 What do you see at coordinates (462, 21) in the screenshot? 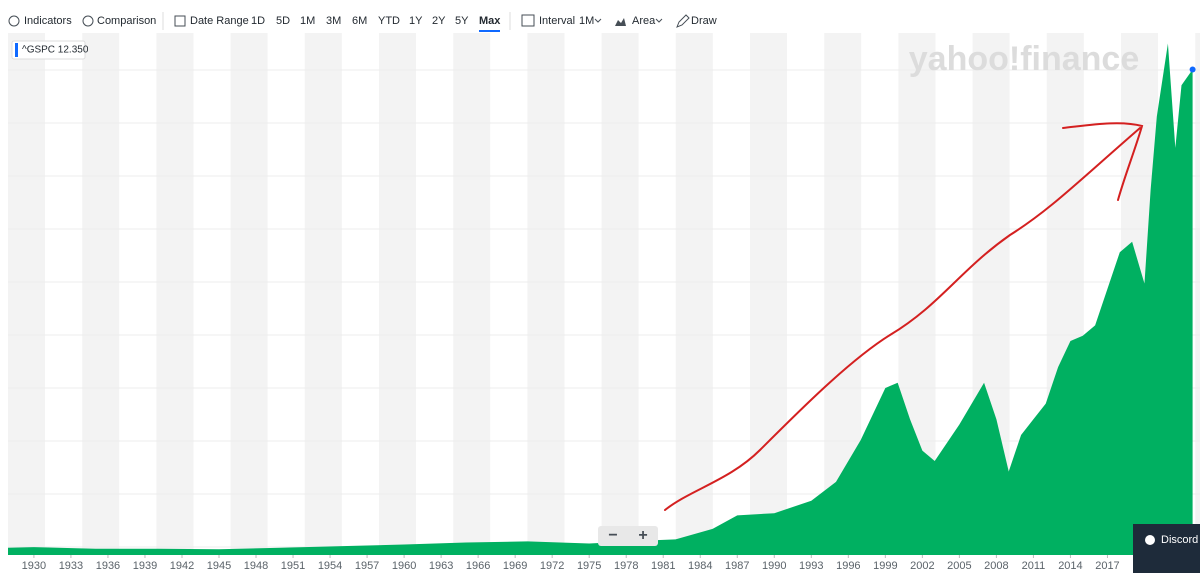
I see `range-button: 5Y` at bounding box center [462, 21].